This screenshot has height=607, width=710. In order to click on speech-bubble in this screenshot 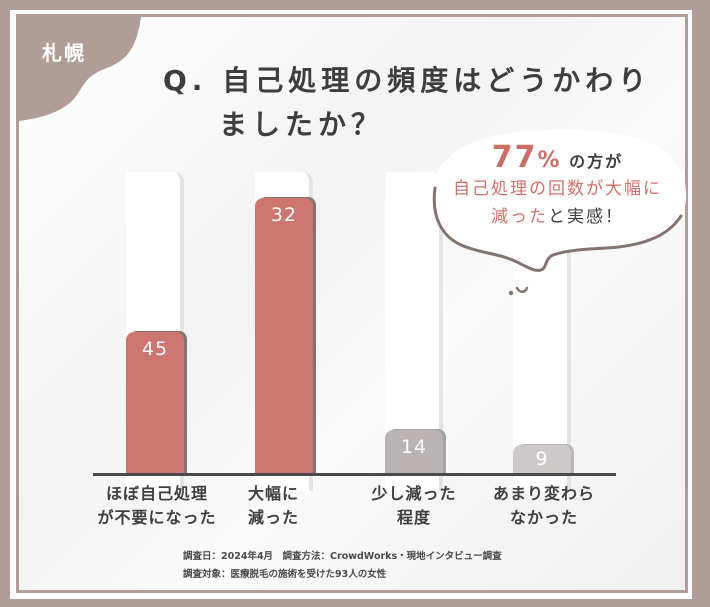, I will do `click(559, 212)`.